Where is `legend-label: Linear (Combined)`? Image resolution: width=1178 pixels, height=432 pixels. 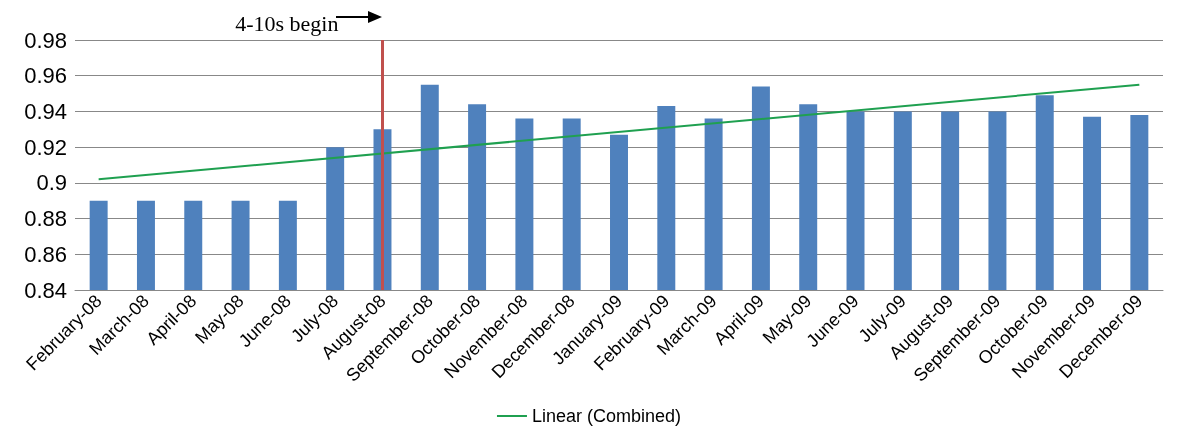 legend-label: Linear (Combined) is located at coordinates (606, 416).